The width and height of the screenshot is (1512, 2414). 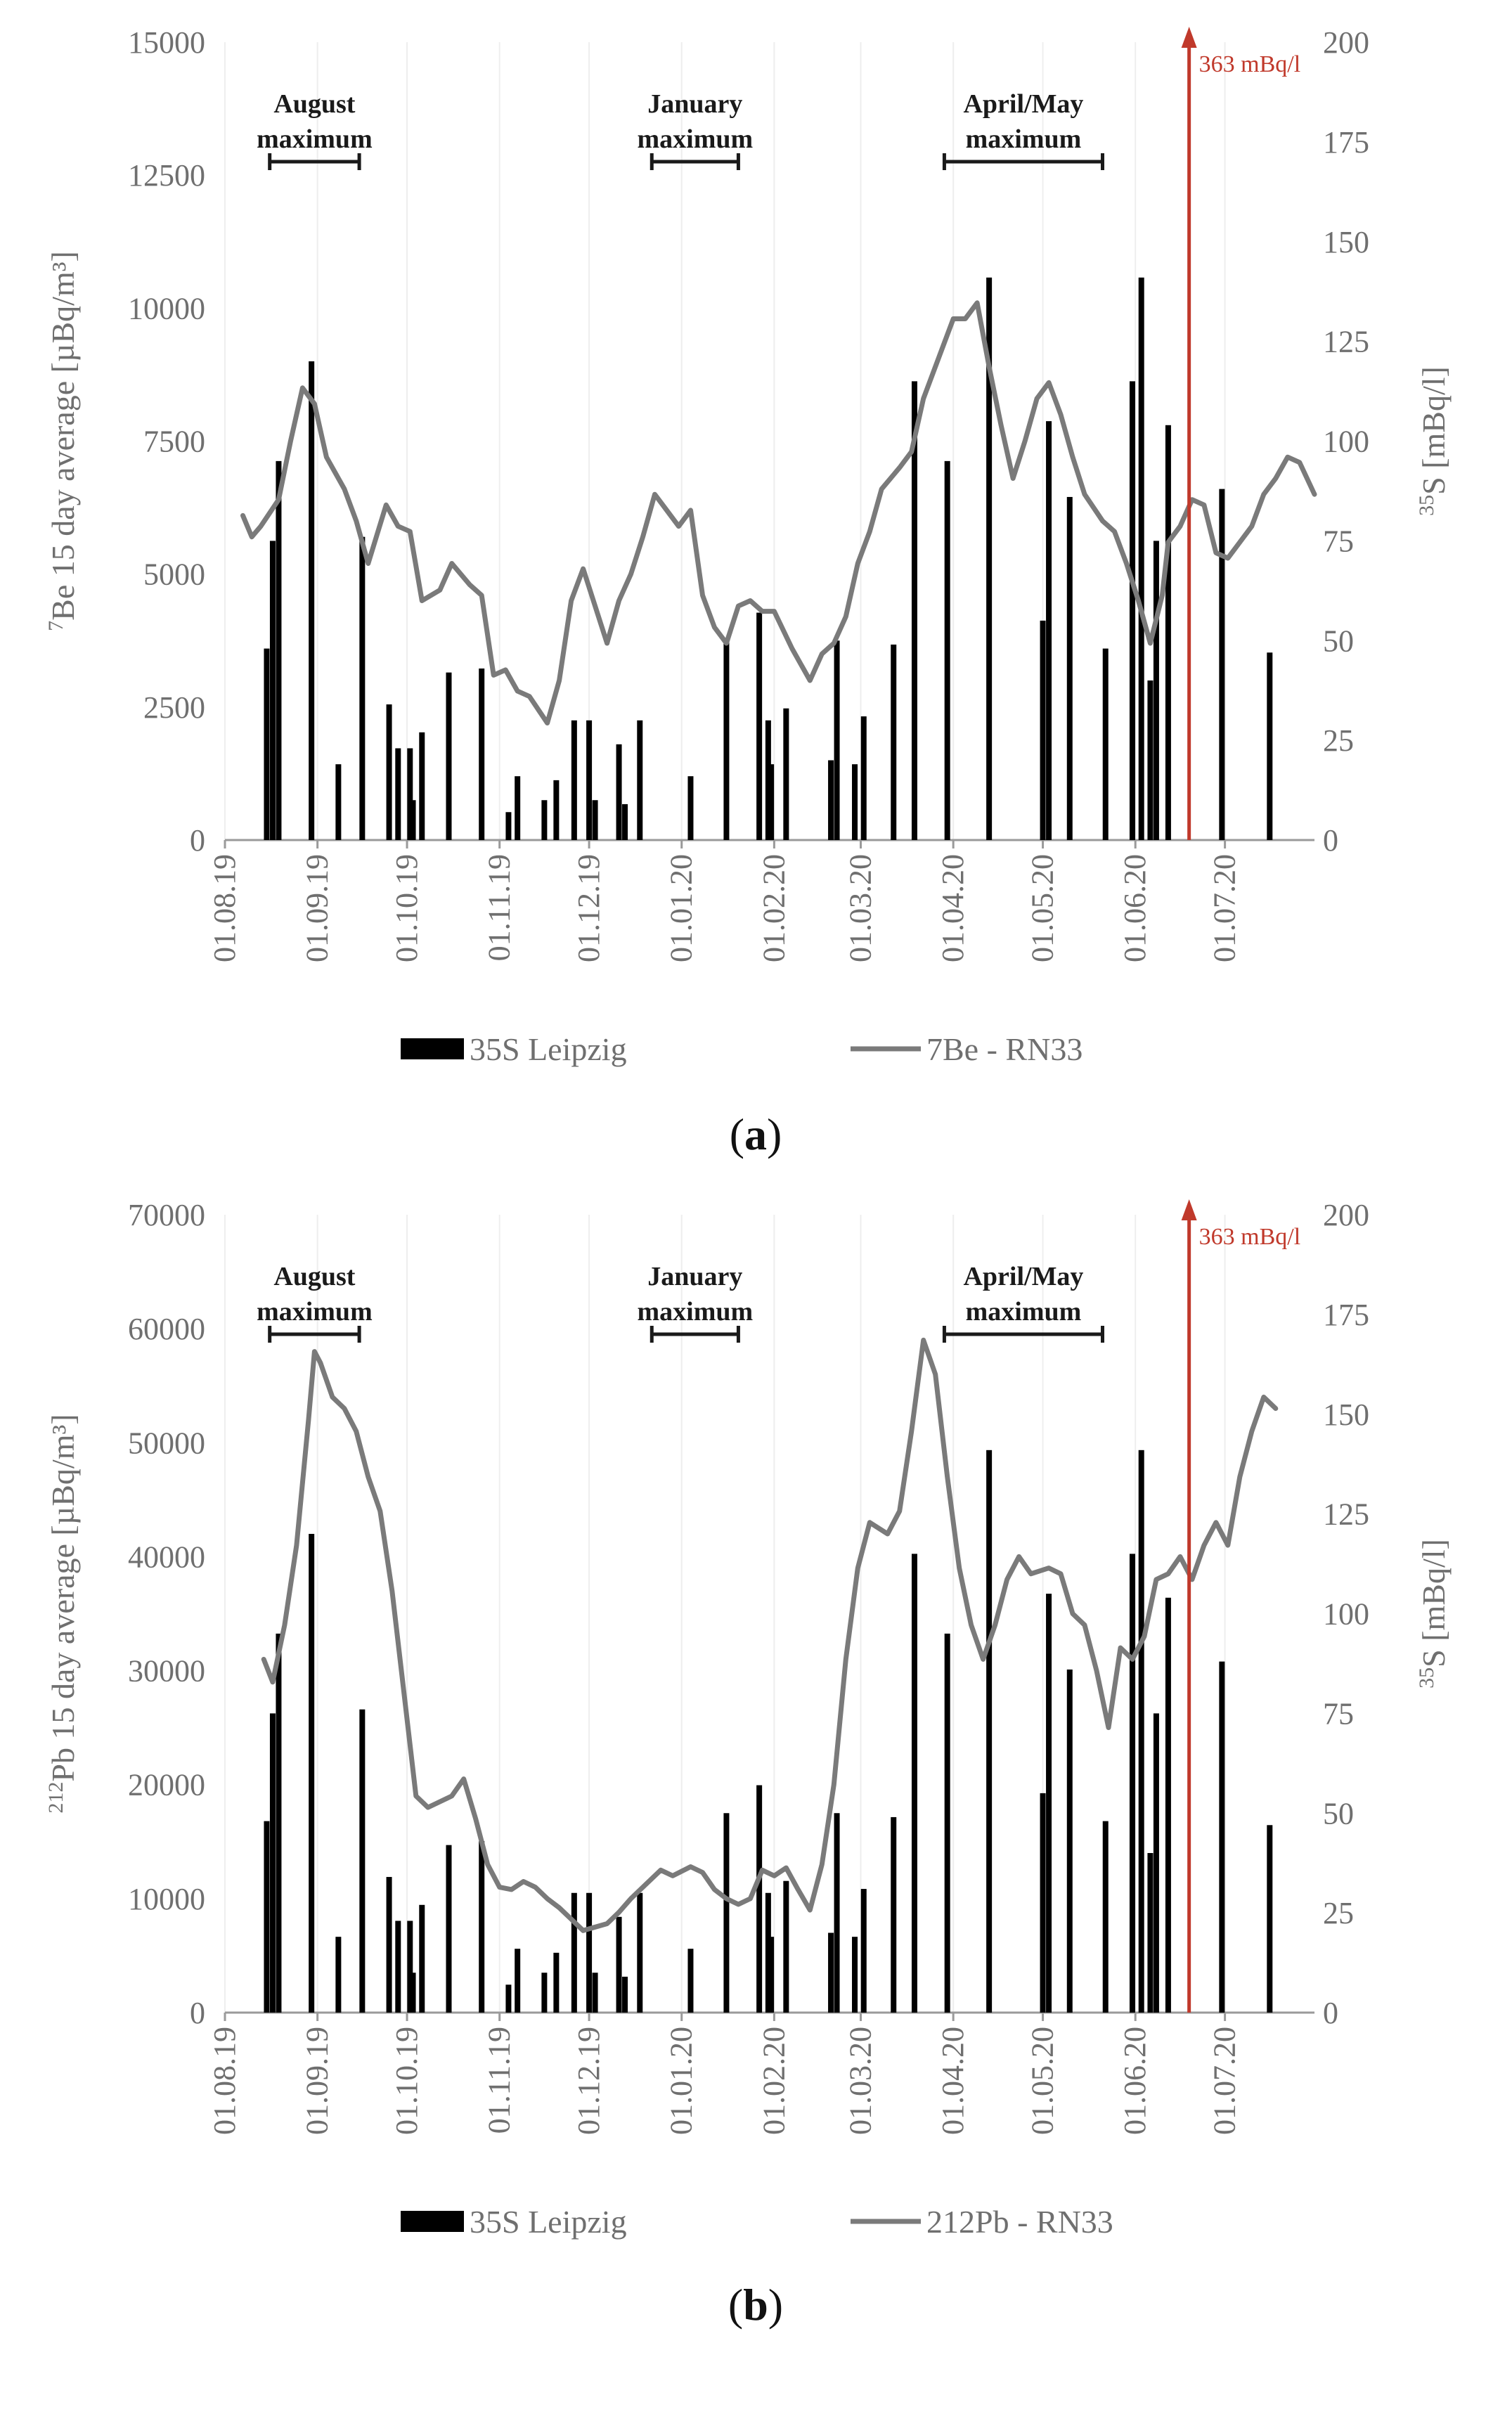 I want to click on legend-label-bars: 35S Leipzig, so click(x=548, y=1049).